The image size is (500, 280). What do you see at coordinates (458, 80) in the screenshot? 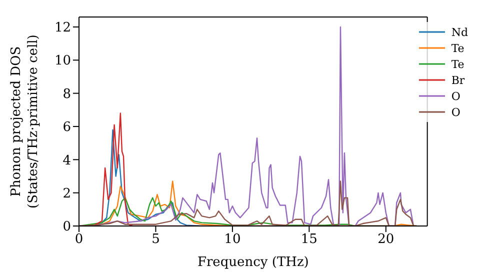
I see `legend-label: Br` at bounding box center [458, 80].